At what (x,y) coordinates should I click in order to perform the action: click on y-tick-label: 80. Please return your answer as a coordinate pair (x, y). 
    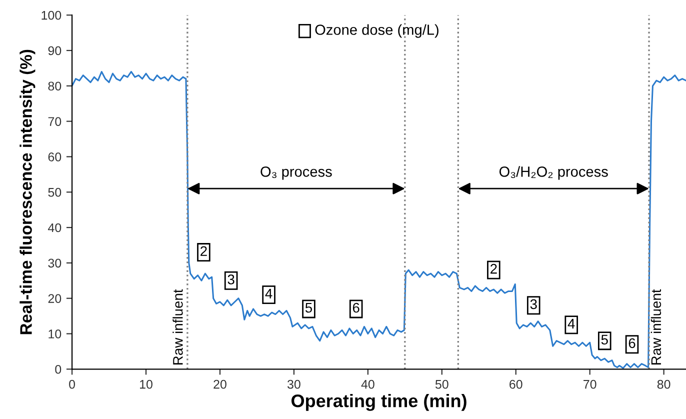
    Looking at the image, I should click on (55, 86).